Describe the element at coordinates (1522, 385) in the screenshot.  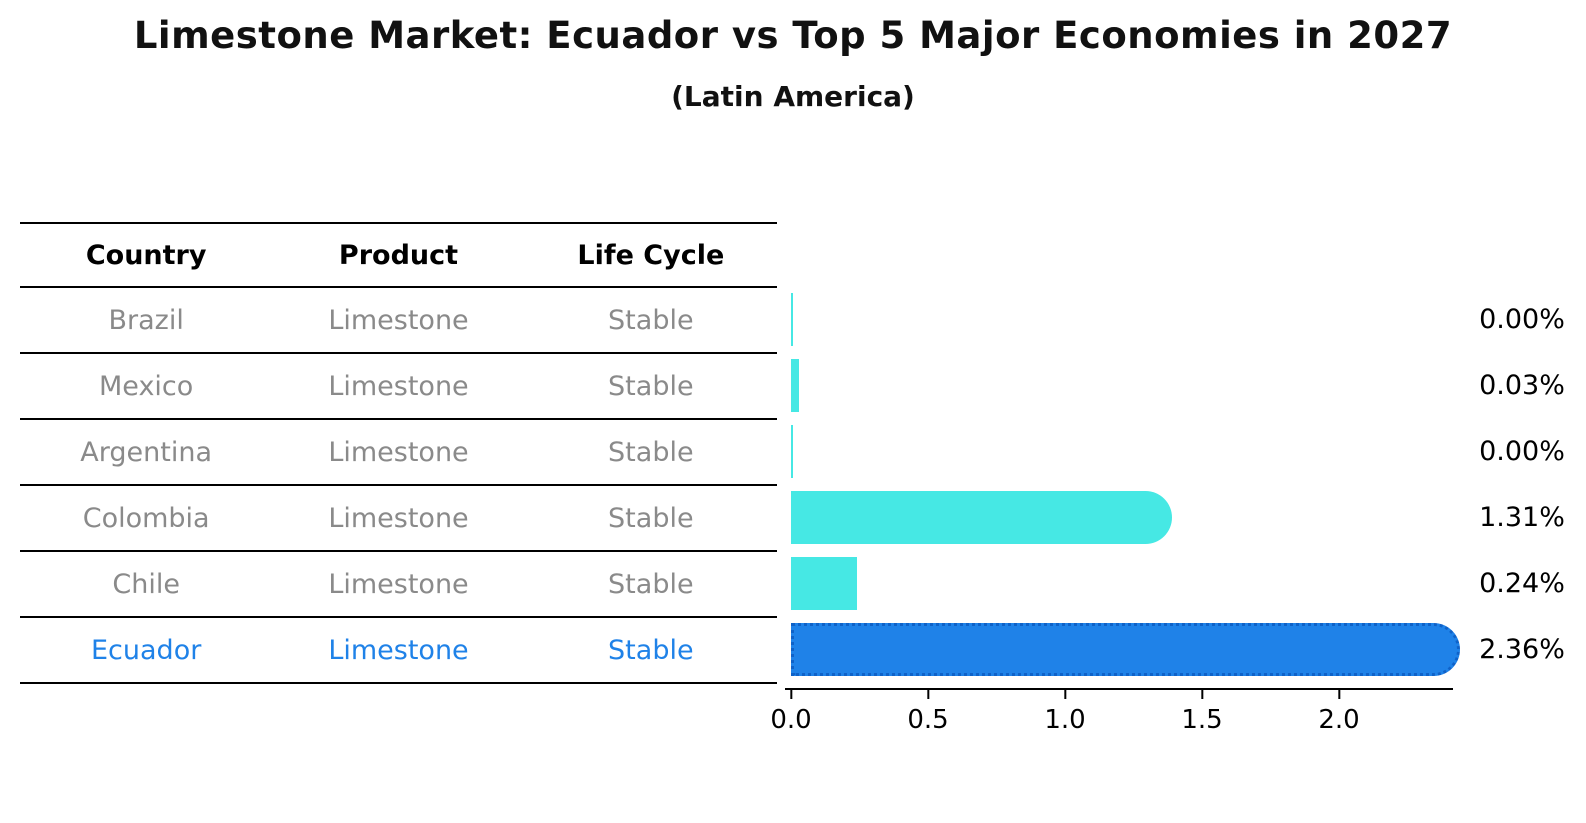
I see `value-label: 0.03%` at that location.